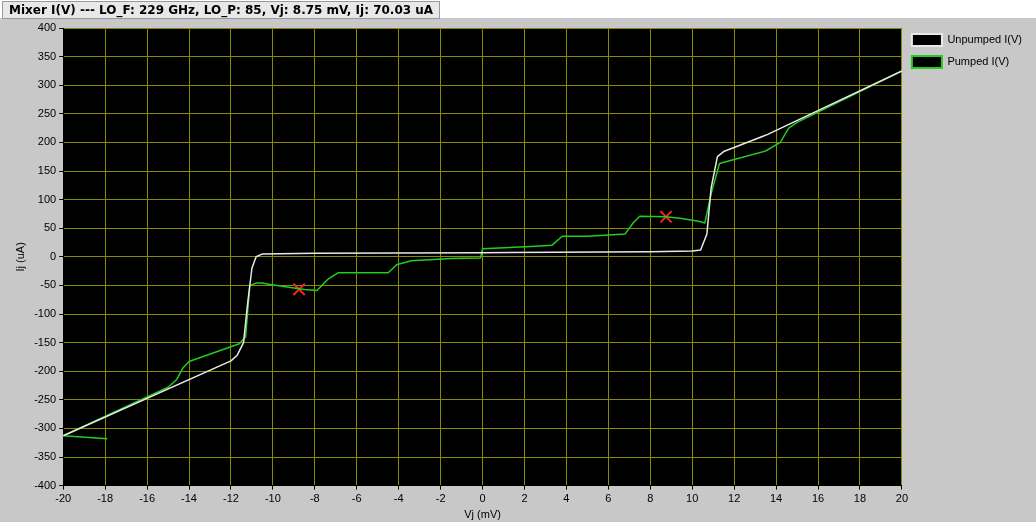 This screenshot has height=522, width=1036. What do you see at coordinates (105, 498) in the screenshot?
I see `x-tick-label: -18` at bounding box center [105, 498].